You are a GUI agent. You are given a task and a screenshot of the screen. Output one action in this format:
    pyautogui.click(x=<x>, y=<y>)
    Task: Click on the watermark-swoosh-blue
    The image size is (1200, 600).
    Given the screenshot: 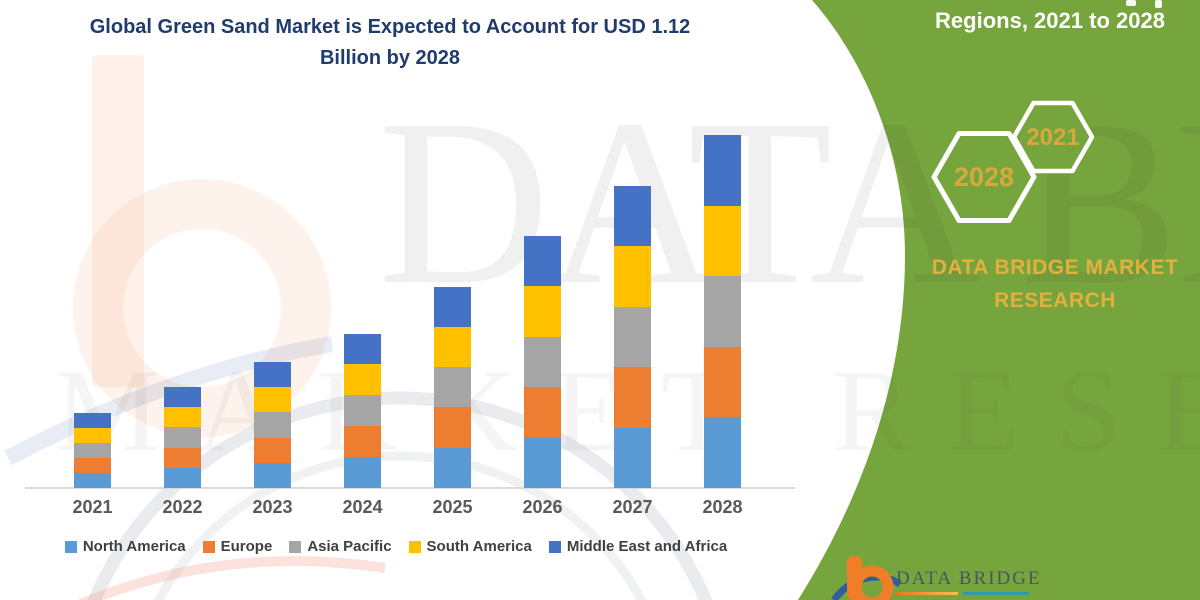 What is the action you would take?
    pyautogui.click(x=169, y=401)
    